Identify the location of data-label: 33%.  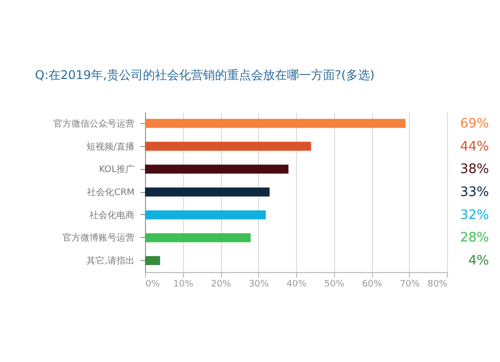
(474, 192).